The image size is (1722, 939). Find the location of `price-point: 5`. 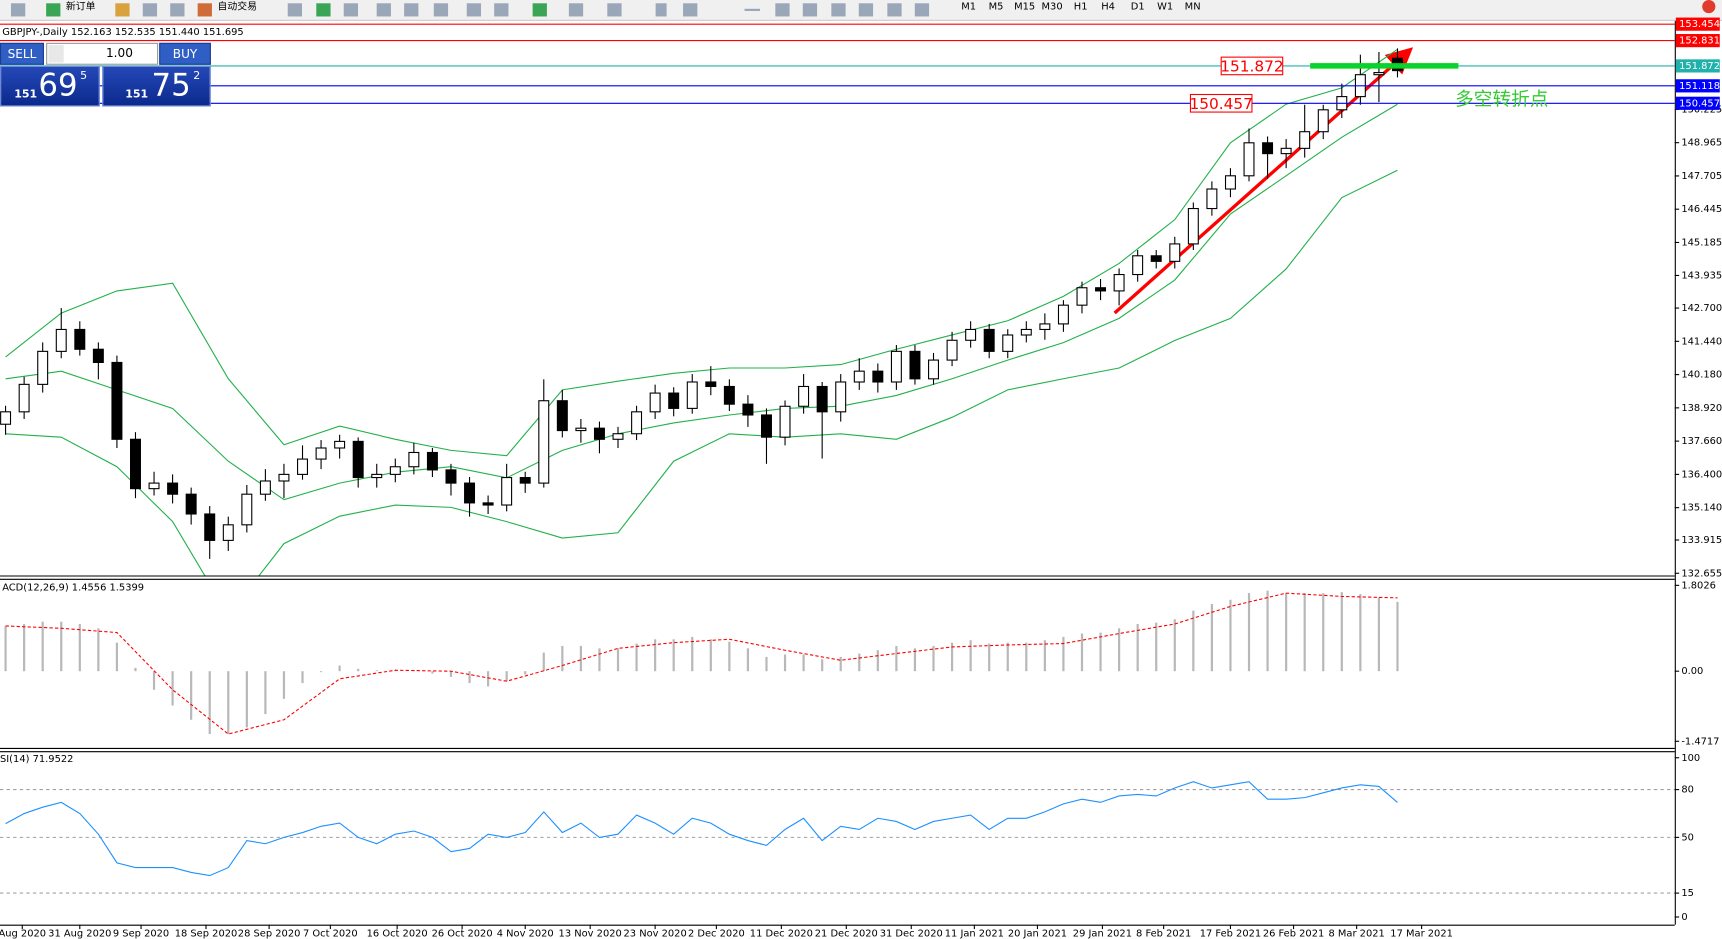

price-point: 5 is located at coordinates (84, 76).